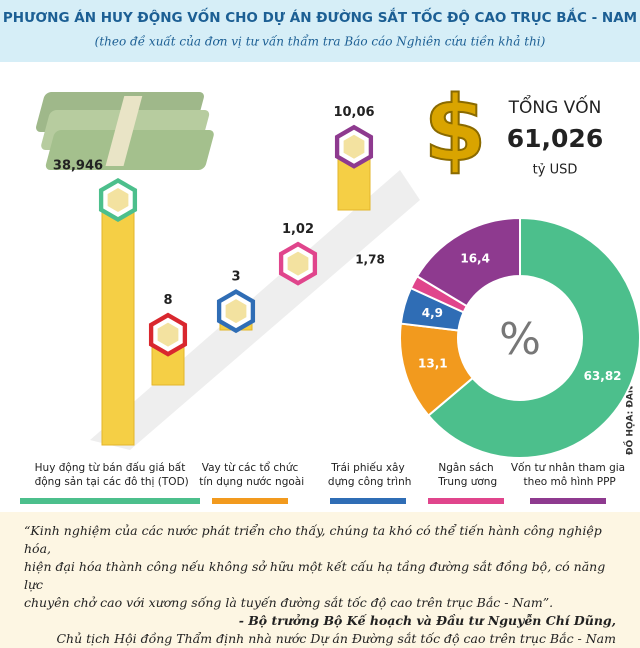 The image size is (640, 648). I want to click on total-value: 61,026, so click(555, 138).